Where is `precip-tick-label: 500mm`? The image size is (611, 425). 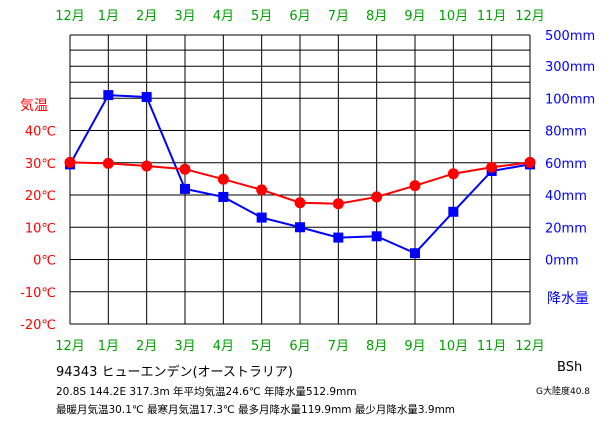 precip-tick-label: 500mm is located at coordinates (570, 36).